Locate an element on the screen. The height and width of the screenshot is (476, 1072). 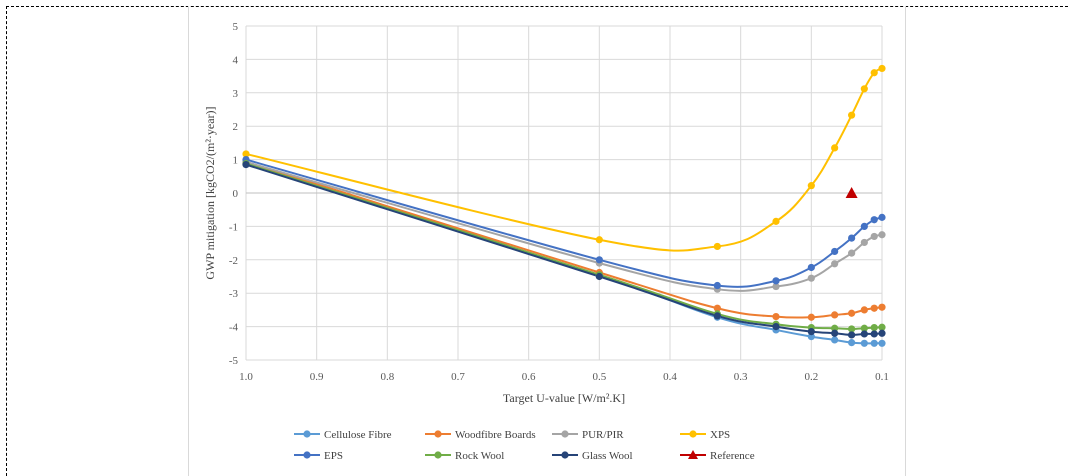
x-tick-label: 0.2 is located at coordinates (811, 377).